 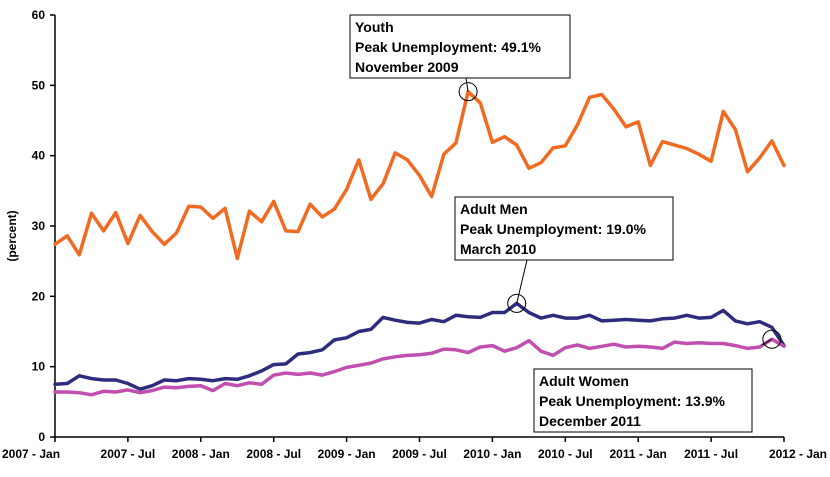 What do you see at coordinates (39, 367) in the screenshot?
I see `y-tick-label: 10` at bounding box center [39, 367].